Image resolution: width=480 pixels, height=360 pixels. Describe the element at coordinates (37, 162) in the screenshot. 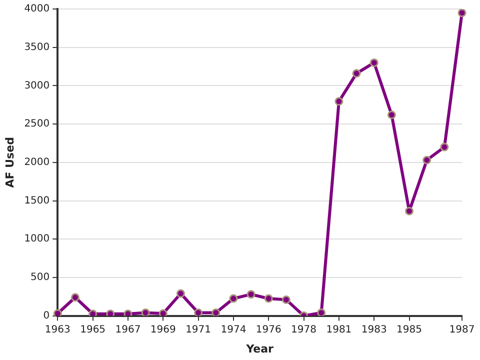

I see `y-tick-label: 2000` at that location.